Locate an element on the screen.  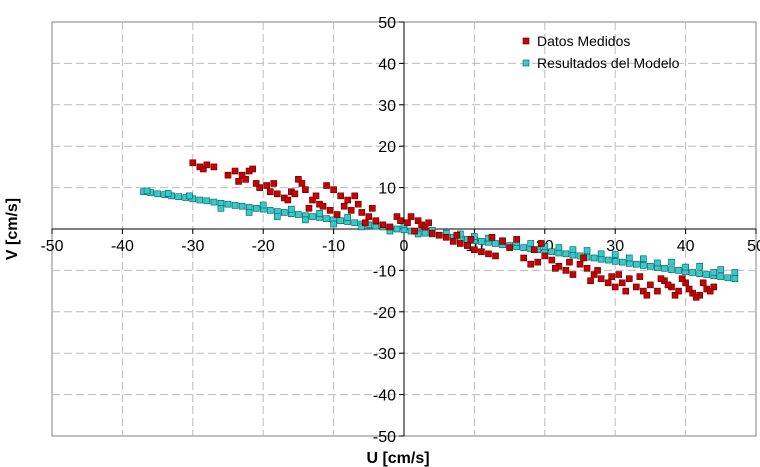
x-tick-label: 40 is located at coordinates (686, 246).